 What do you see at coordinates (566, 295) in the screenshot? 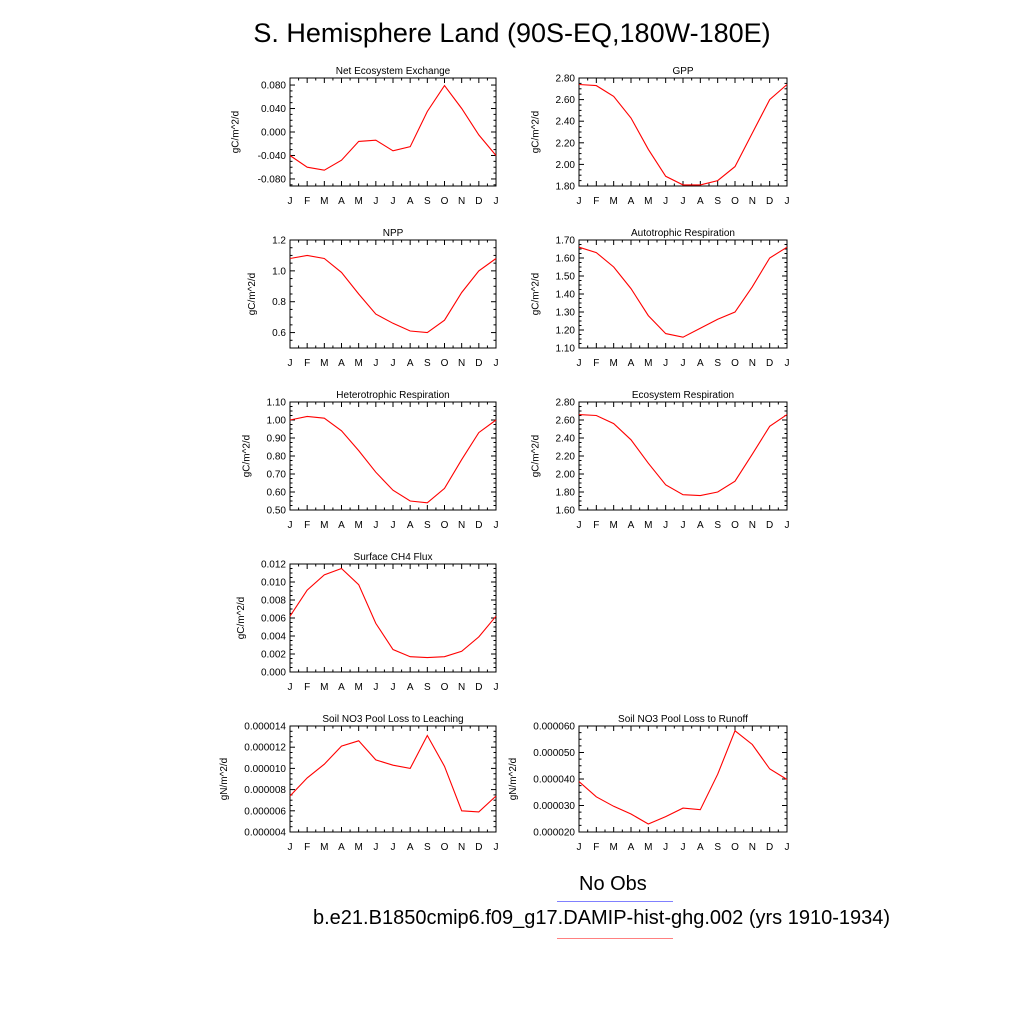
I see `y-tick-label: 1.40` at bounding box center [566, 295].